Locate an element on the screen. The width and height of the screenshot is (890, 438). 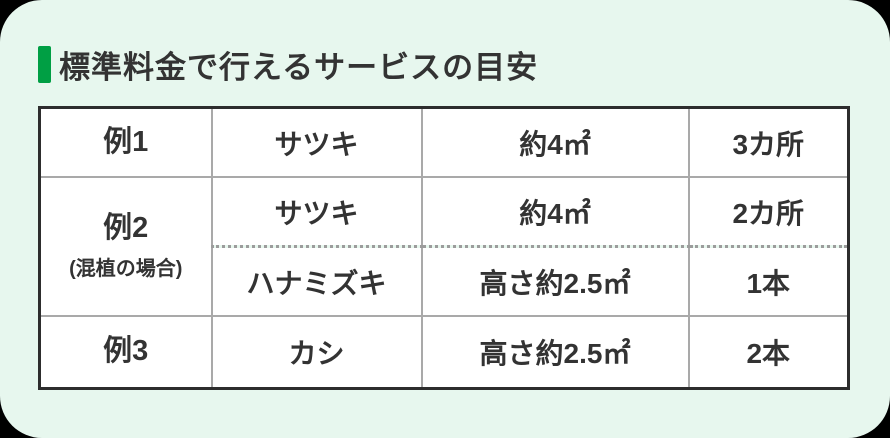
count-cell: 2本 is located at coordinates (768, 352).